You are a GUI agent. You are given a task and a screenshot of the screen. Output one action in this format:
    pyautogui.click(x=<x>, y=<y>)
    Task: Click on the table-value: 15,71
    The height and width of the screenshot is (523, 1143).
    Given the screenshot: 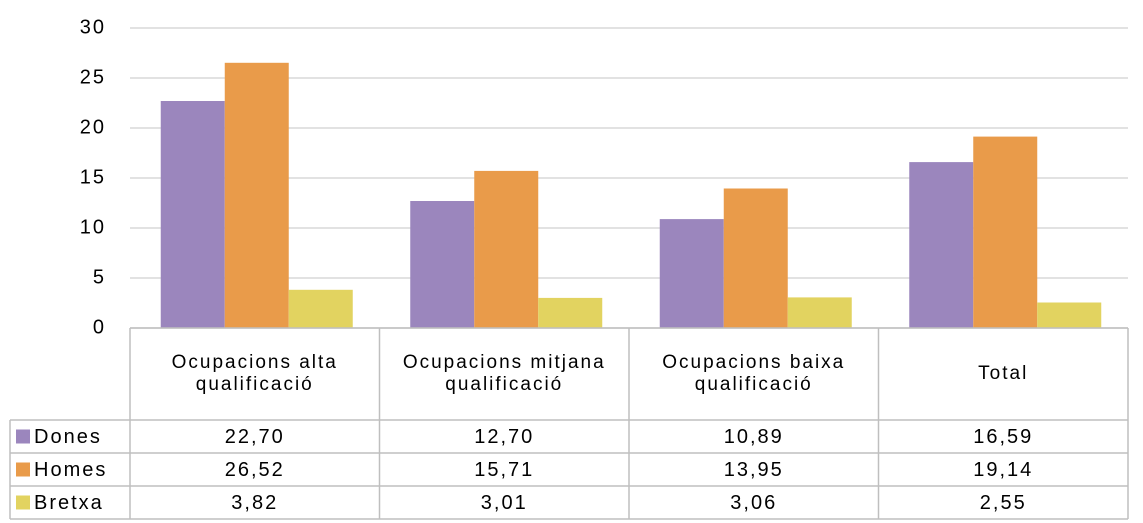 What is the action you would take?
    pyautogui.click(x=504, y=470)
    